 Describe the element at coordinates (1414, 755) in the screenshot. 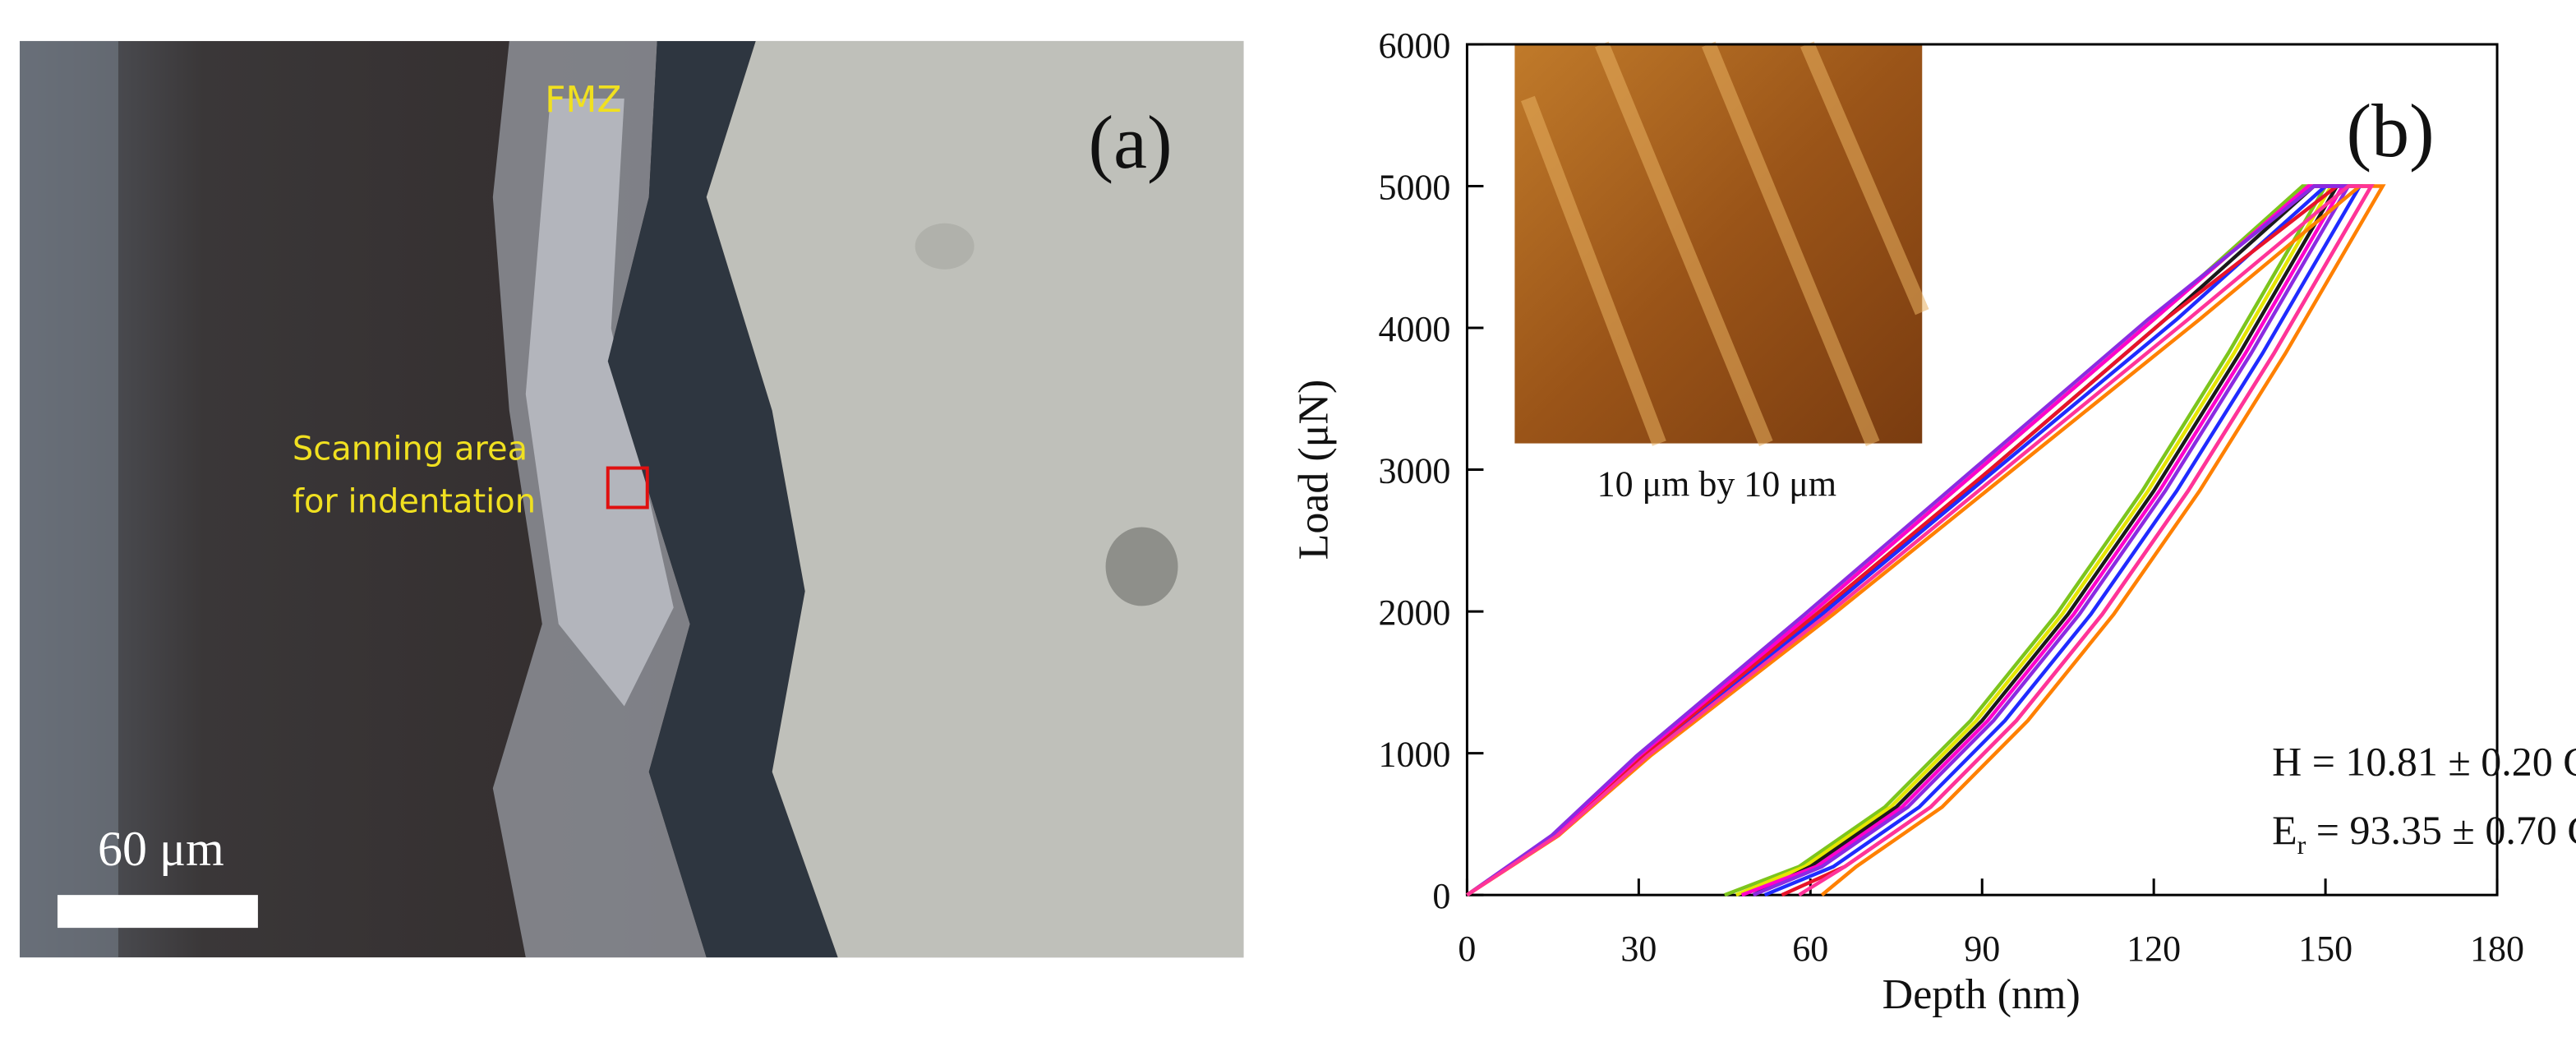

I see `y-tick-label: 1000` at that location.